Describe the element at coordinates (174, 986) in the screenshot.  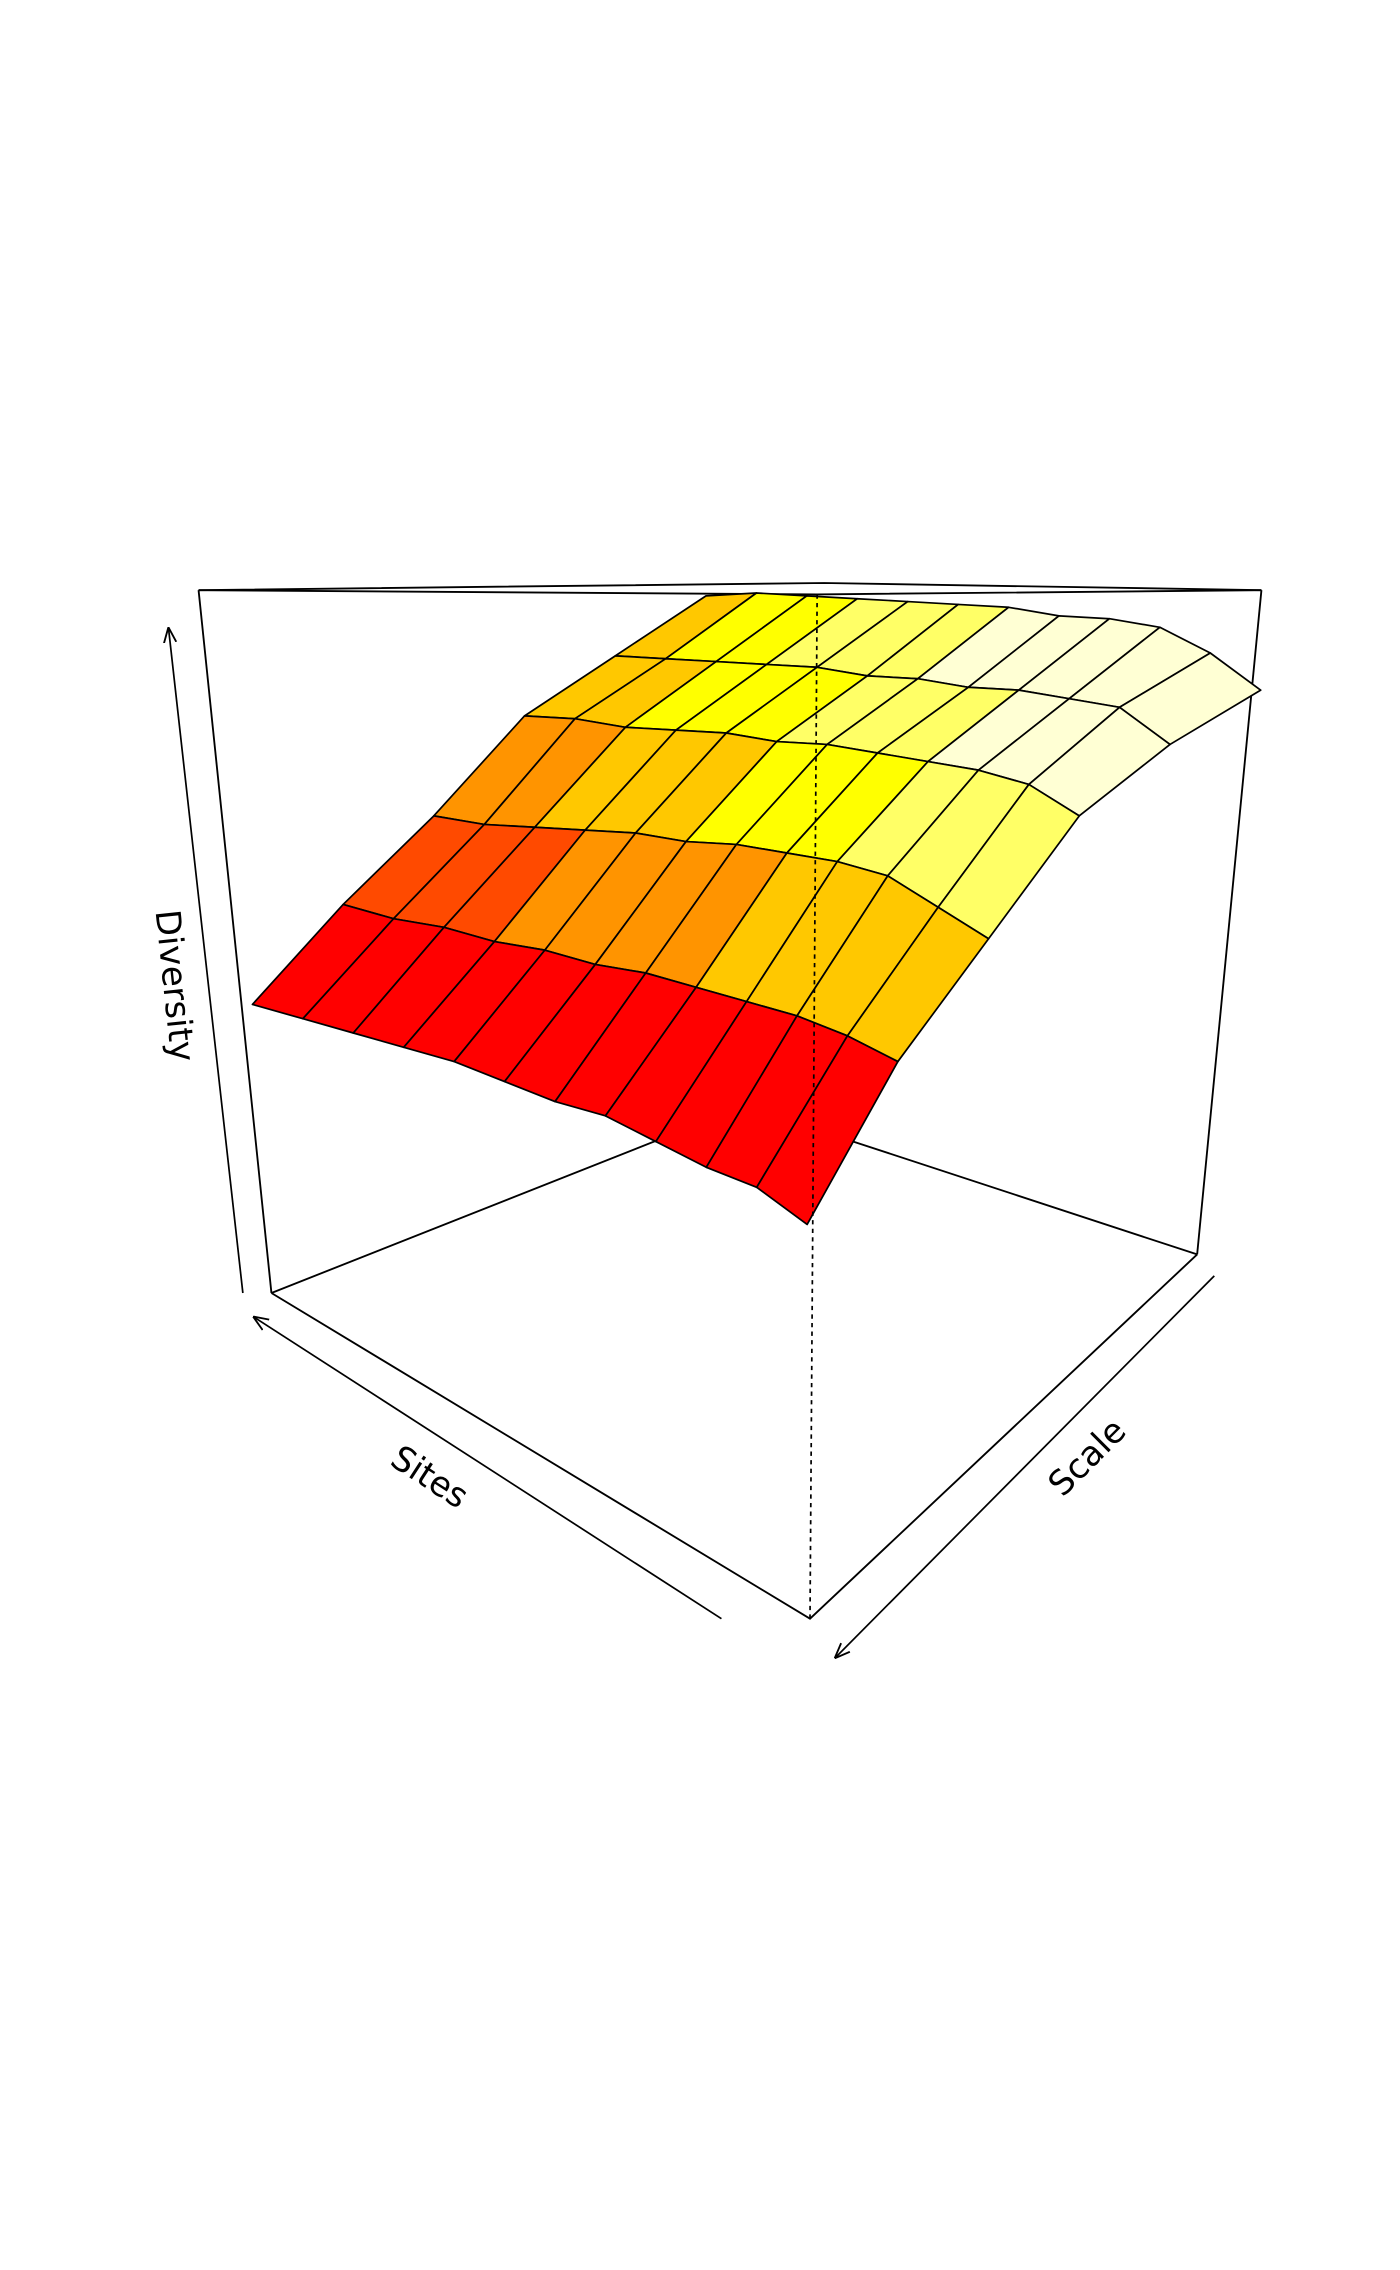
I see `z-axis-label: Diversity` at that location.